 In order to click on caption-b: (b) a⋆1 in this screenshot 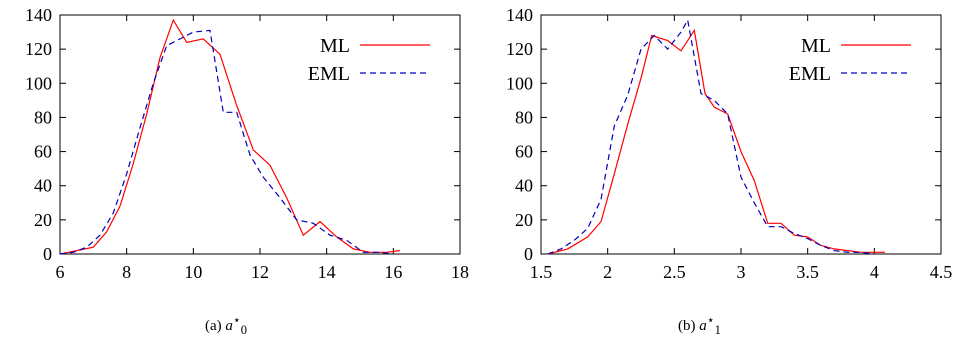, I will do `click(699, 325)`.